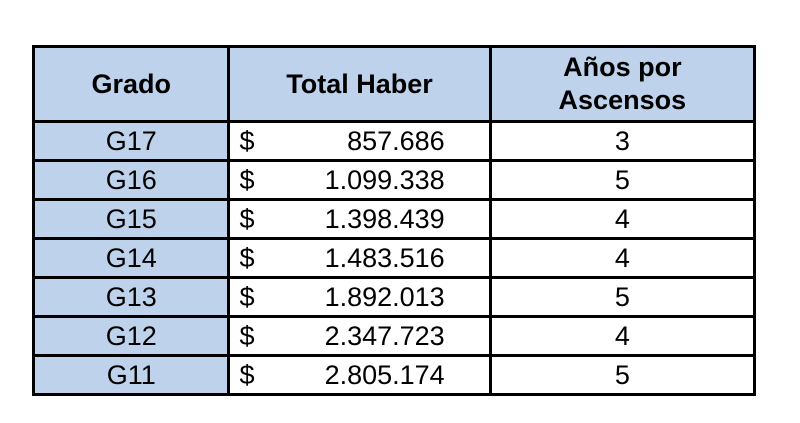 The height and width of the screenshot is (423, 800). I want to click on total-haber-cell: $ 2.805.174, so click(359, 375).